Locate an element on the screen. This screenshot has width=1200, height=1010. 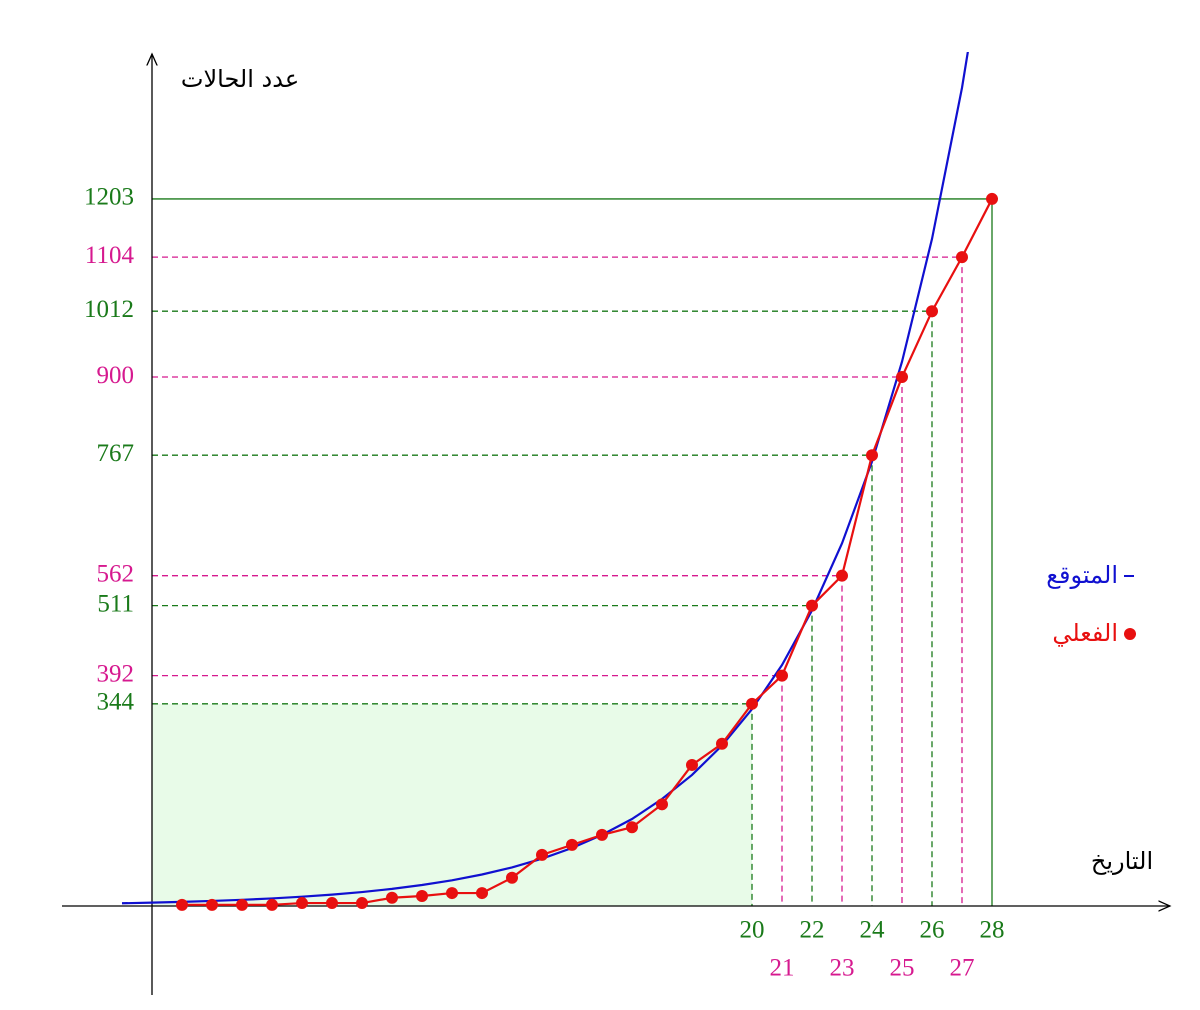
x-tick-label: 24 is located at coordinates (873, 930).